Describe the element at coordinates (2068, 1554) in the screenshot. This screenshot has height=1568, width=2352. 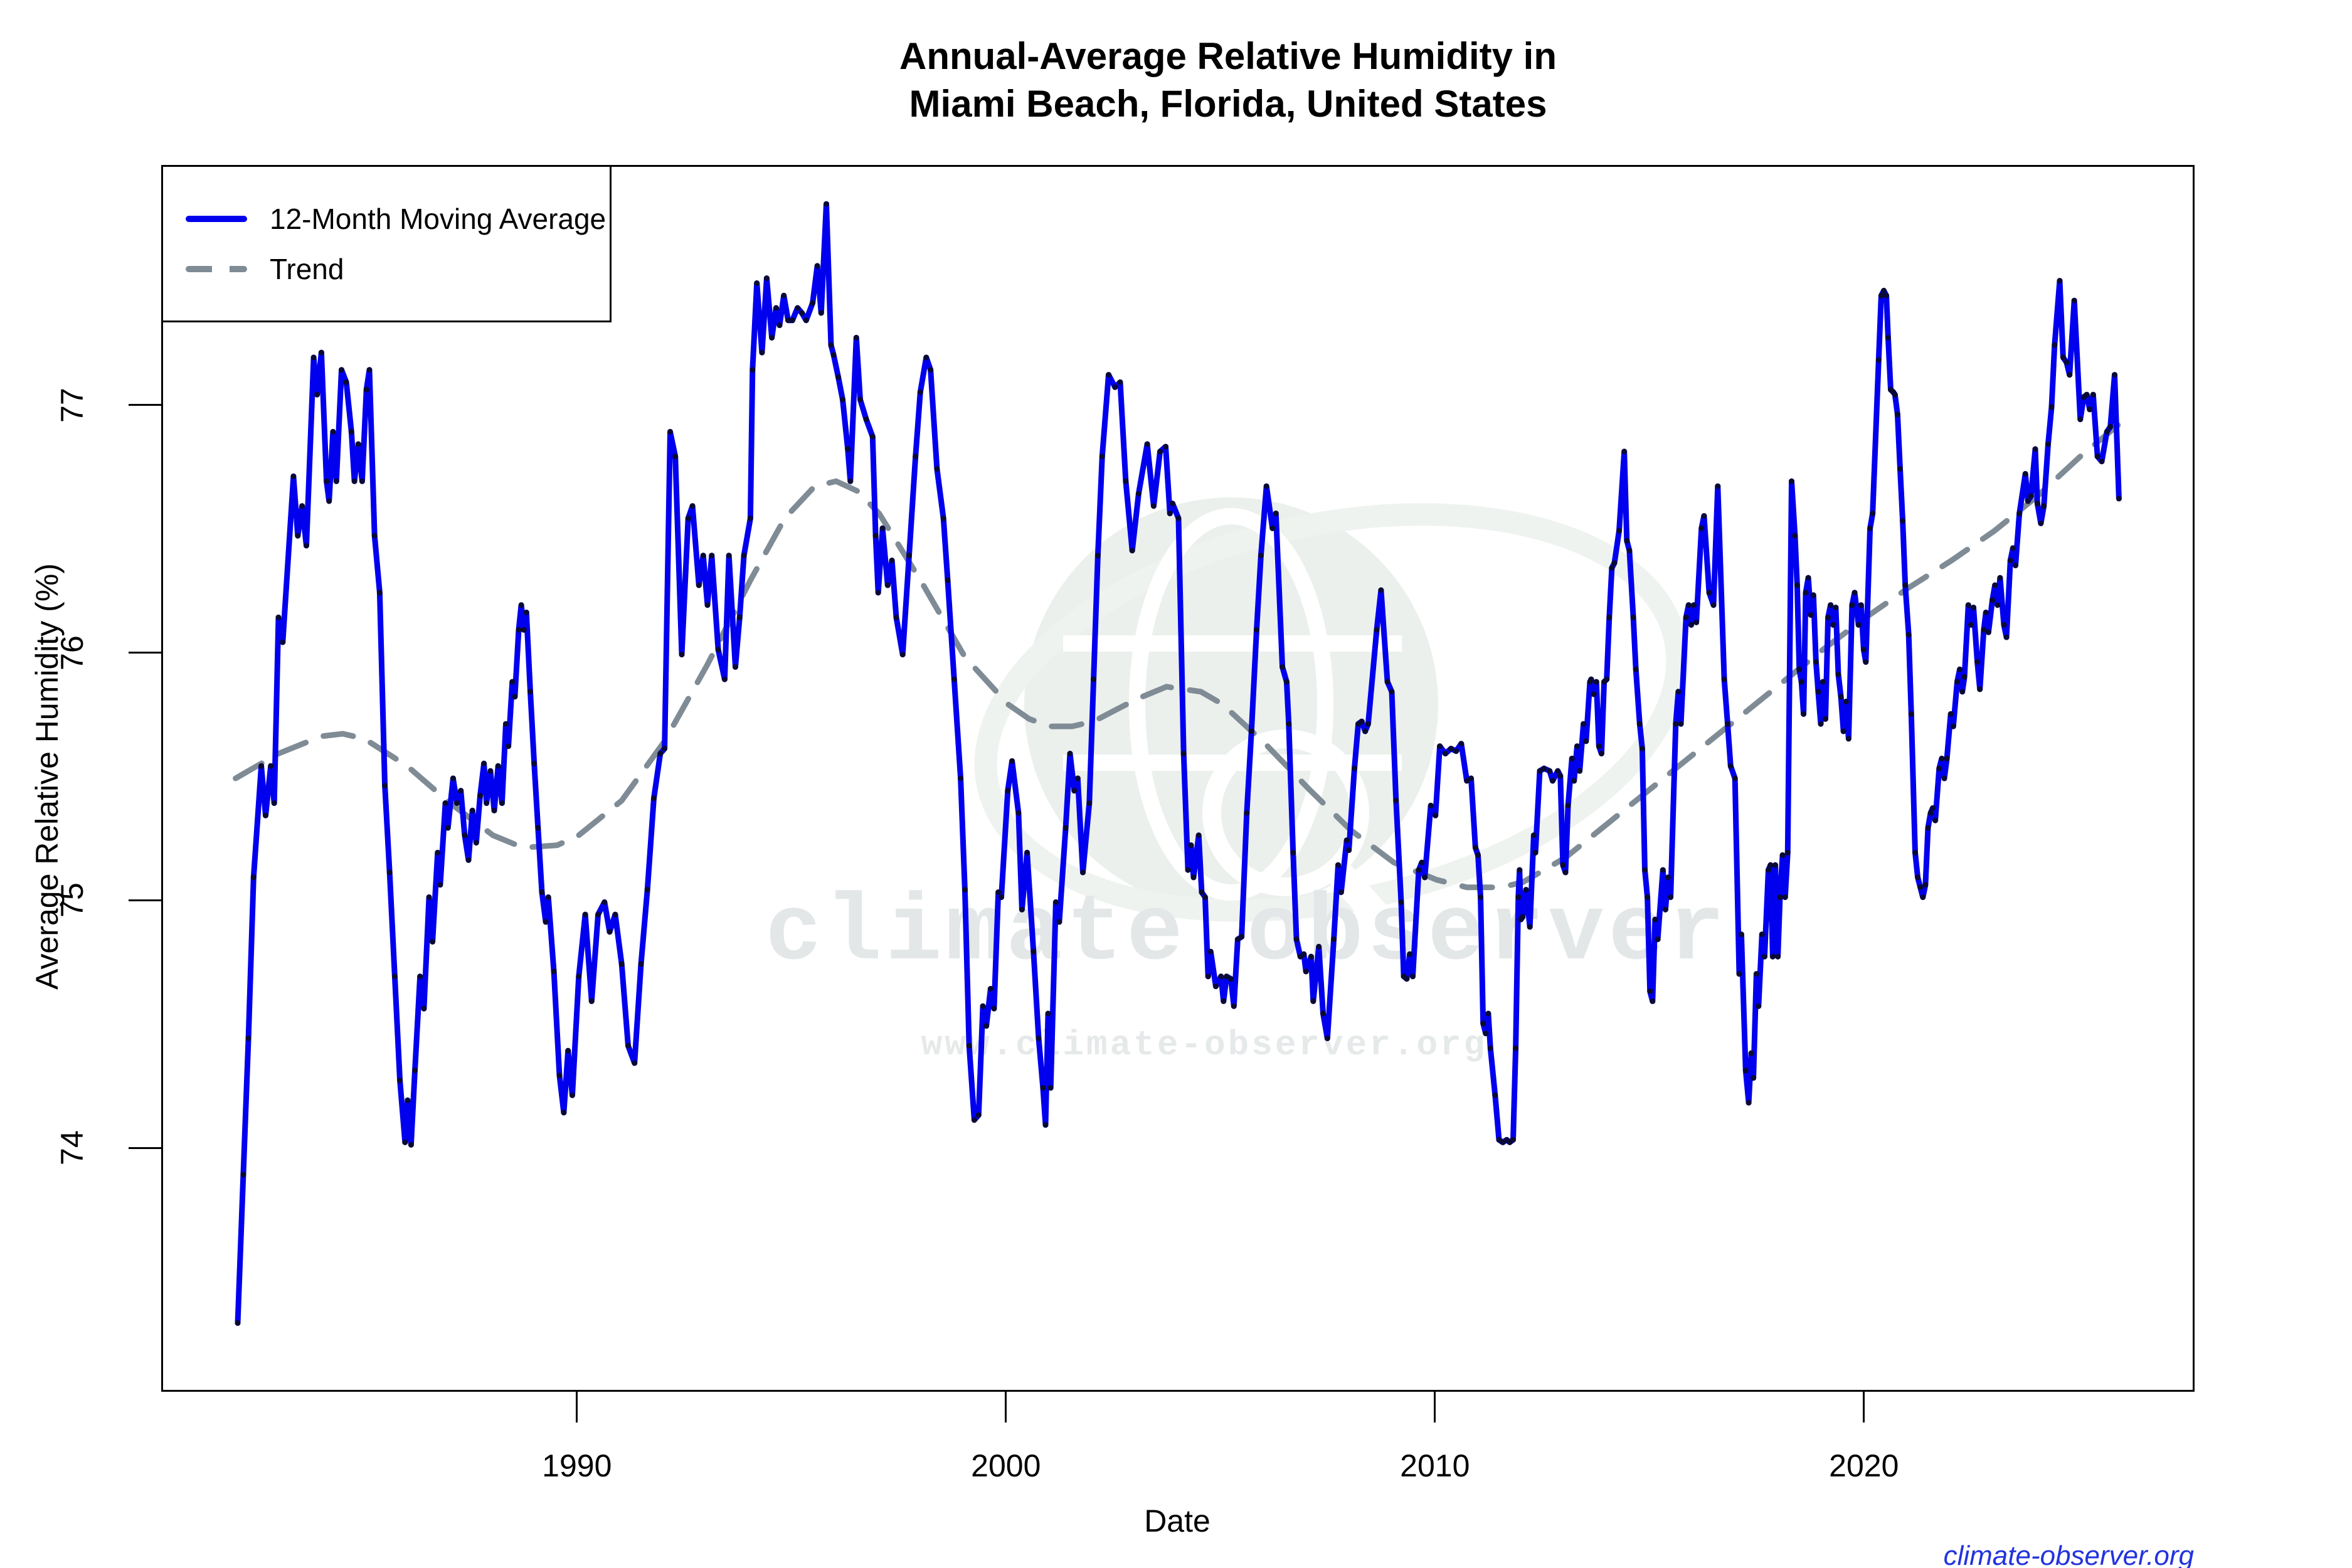
I see `footer-site-link: climate-observer.org` at that location.